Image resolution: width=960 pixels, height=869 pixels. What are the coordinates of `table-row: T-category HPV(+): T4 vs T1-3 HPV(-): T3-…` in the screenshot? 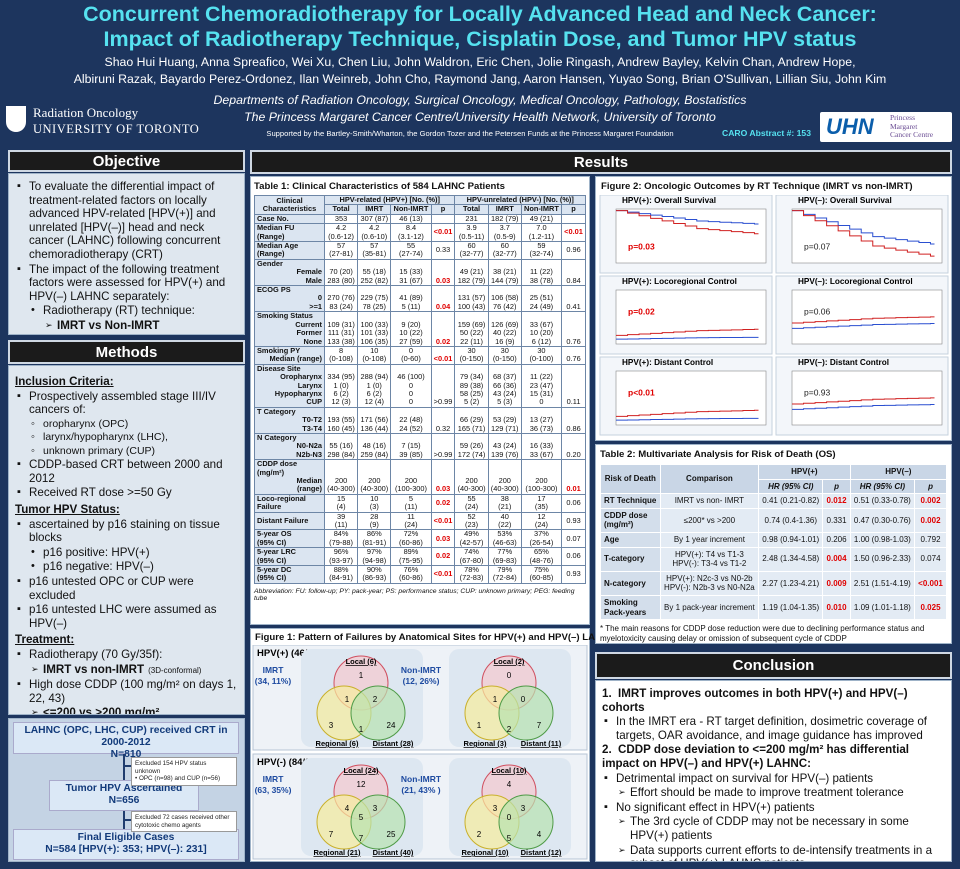 It's located at (773, 559).